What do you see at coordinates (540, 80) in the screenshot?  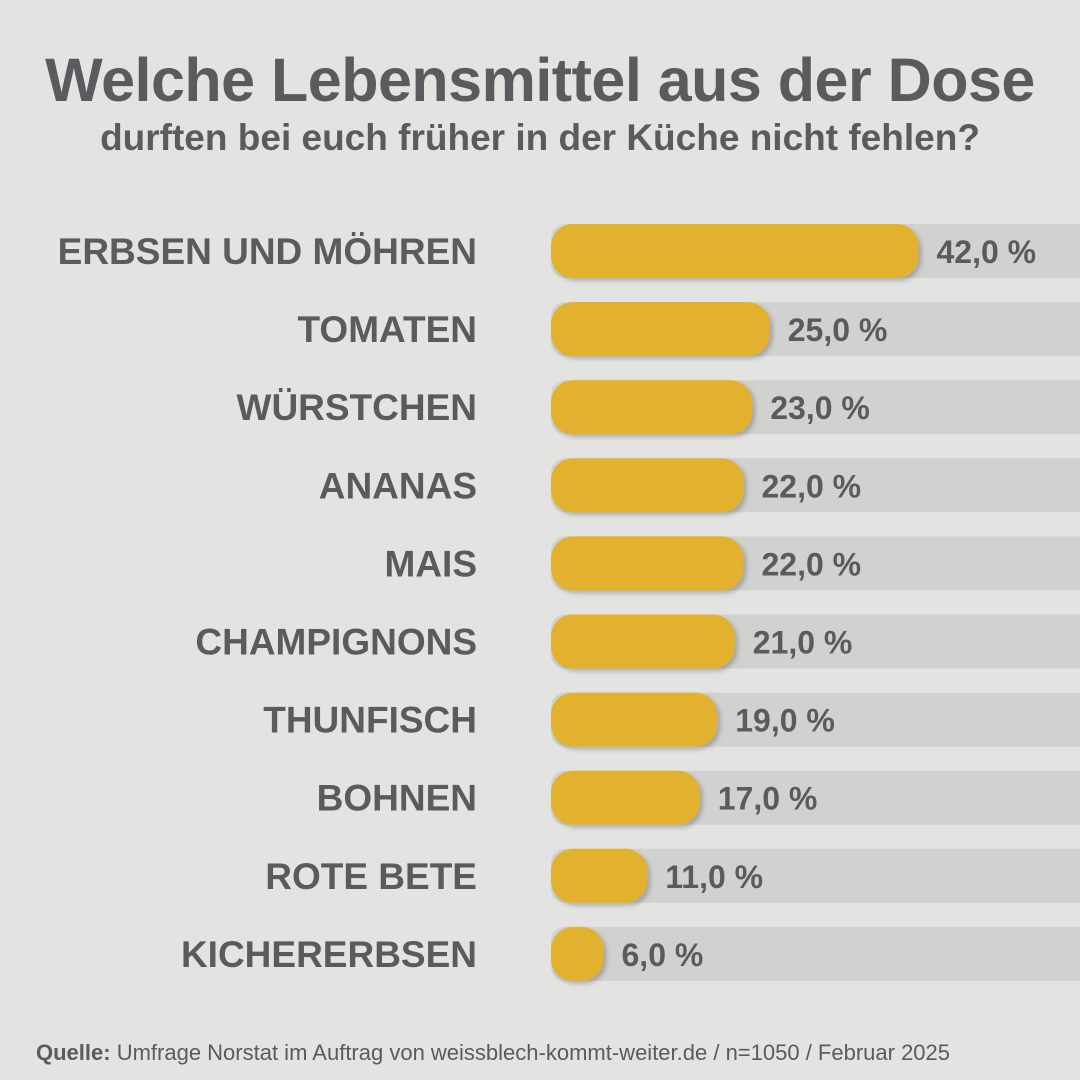 I see `chart-title: Welche Lebensmittel aus der Dose` at bounding box center [540, 80].